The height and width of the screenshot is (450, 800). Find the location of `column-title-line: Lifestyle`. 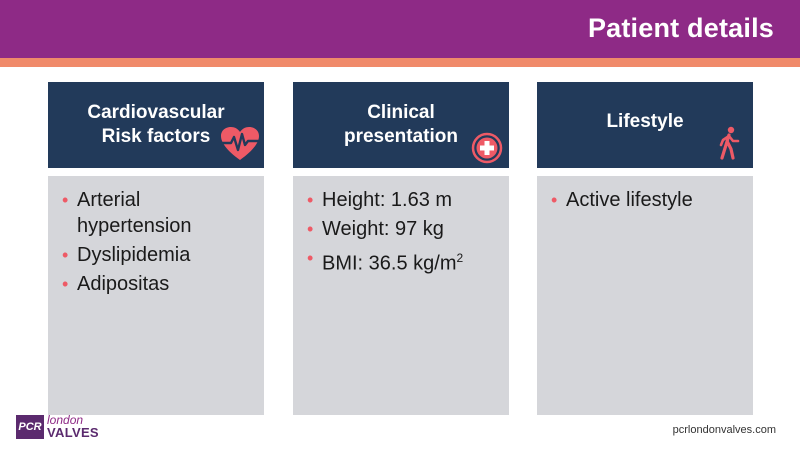

column-title-line: Lifestyle is located at coordinates (645, 121).